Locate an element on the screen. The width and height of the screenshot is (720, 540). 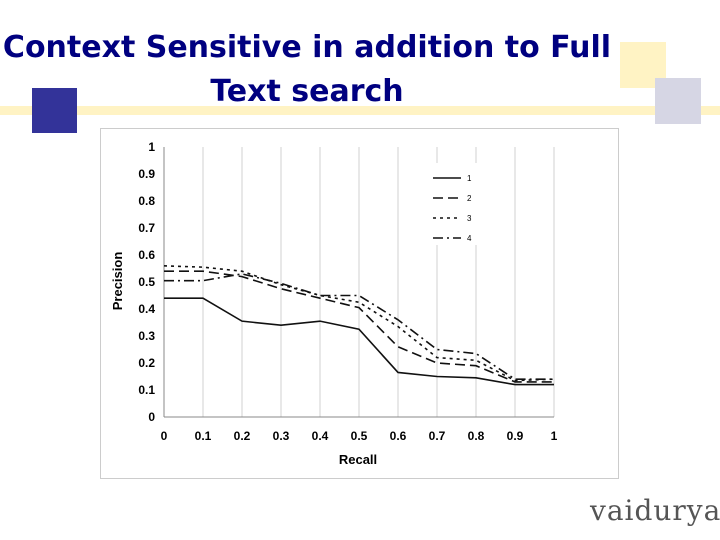
y-tick-label: 0.2 is located at coordinates (146, 363).